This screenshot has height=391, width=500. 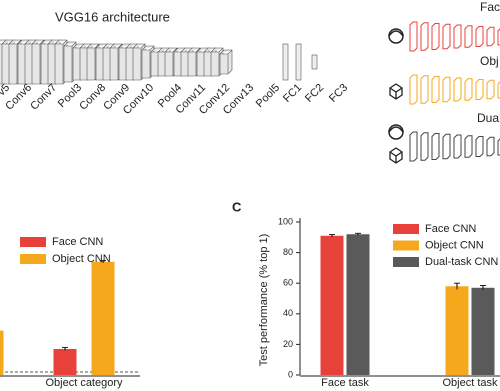 I want to click on layer-label: Conv7, so click(x=43, y=97).